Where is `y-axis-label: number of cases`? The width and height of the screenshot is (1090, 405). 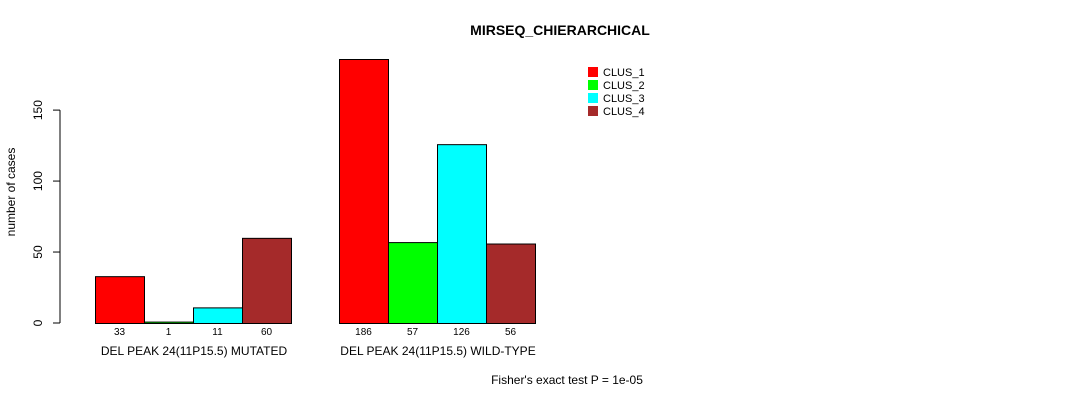
y-axis-label: number of cases is located at coordinates (11, 192).